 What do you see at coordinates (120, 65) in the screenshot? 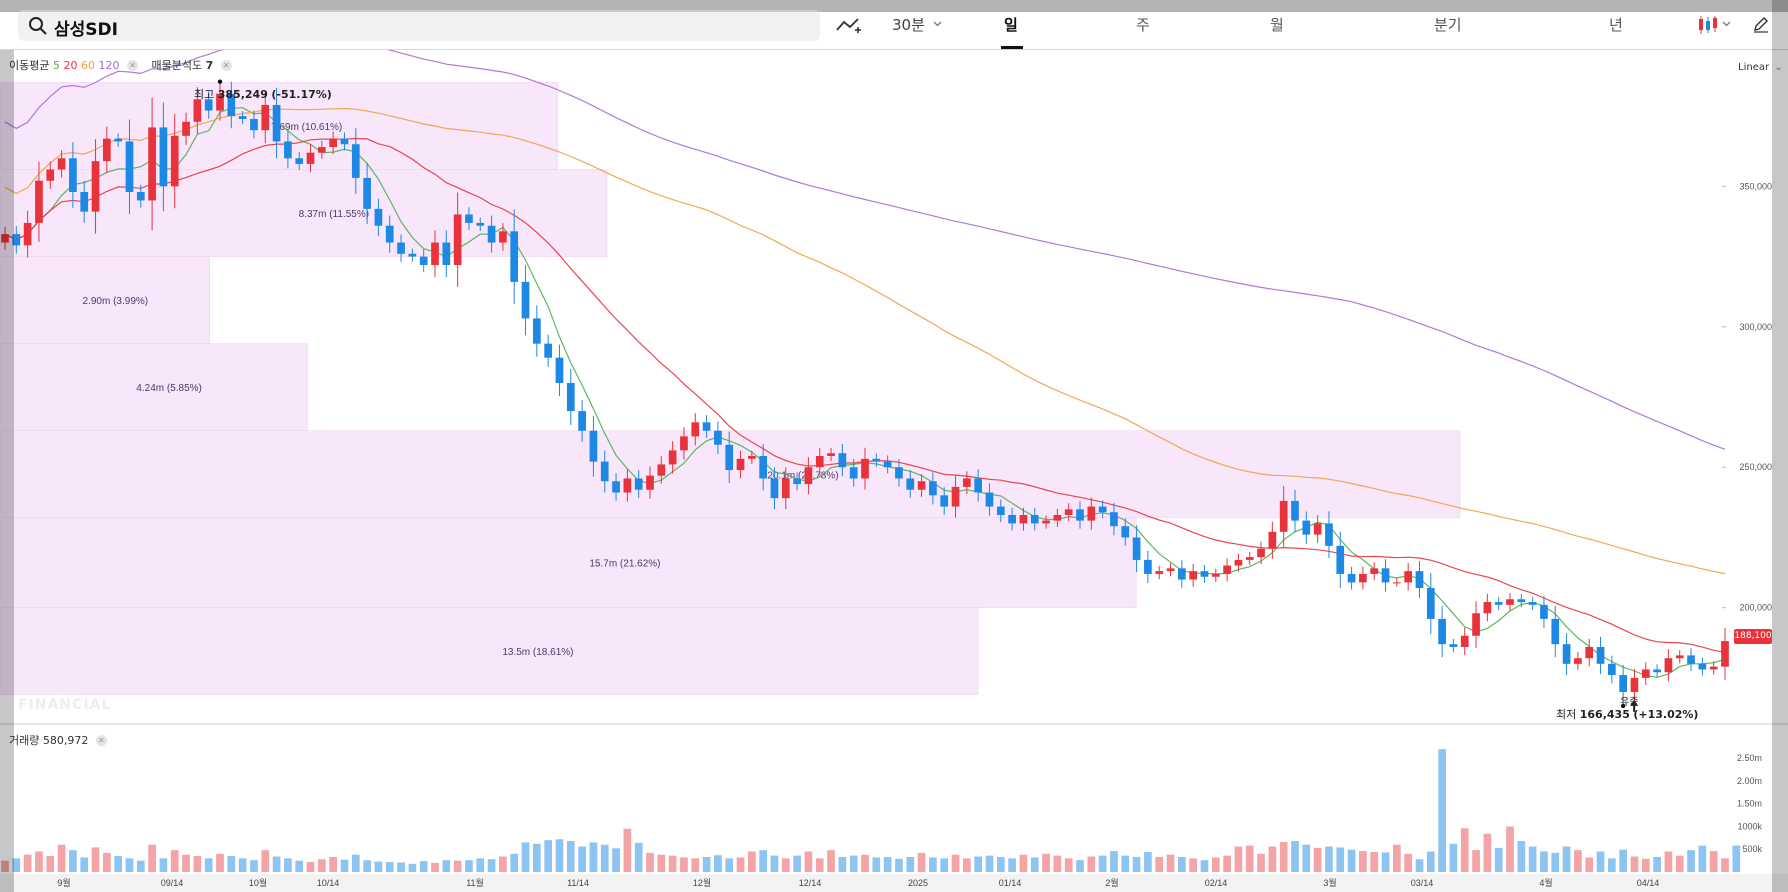
I see `moving-average-legend: 이동평균 5 20 60 120 ✕ 매물분석도 7 ✕` at bounding box center [120, 65].